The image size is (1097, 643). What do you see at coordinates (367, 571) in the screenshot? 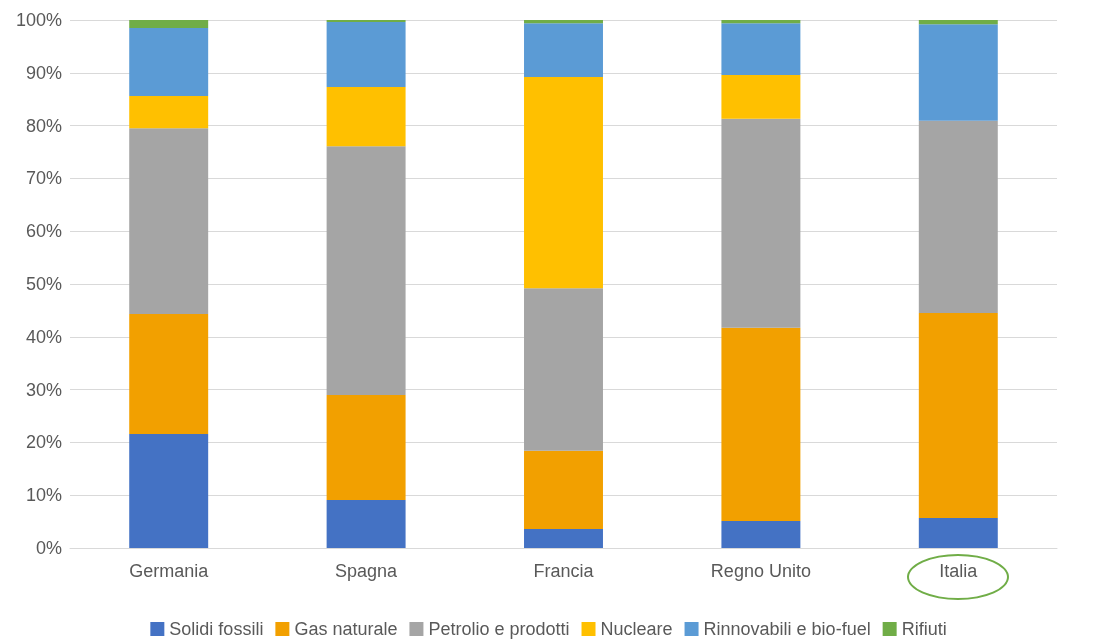
I see `x-tick-label: Spagna` at bounding box center [367, 571].